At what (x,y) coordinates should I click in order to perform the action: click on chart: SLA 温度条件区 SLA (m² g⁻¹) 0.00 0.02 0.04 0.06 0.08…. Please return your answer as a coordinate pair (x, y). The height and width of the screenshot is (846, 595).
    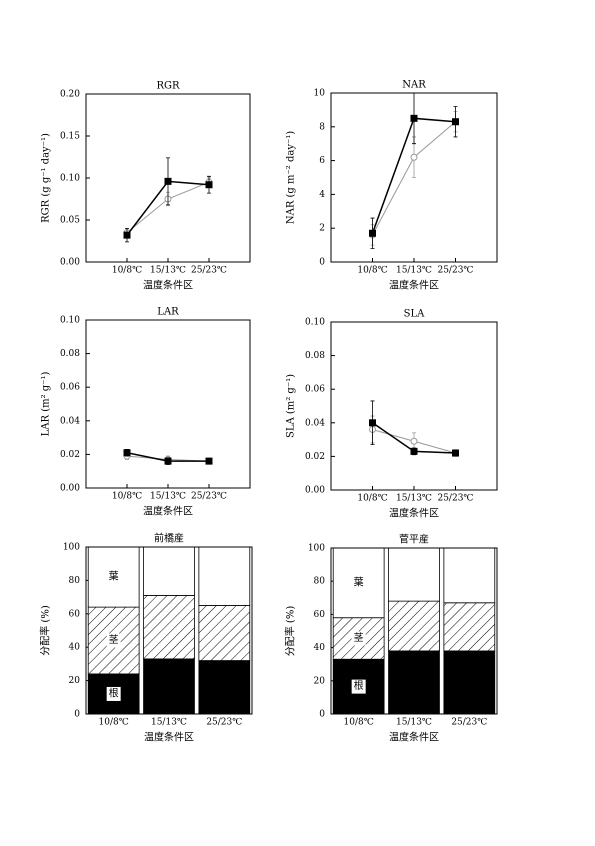
    Looking at the image, I should click on (392, 414).